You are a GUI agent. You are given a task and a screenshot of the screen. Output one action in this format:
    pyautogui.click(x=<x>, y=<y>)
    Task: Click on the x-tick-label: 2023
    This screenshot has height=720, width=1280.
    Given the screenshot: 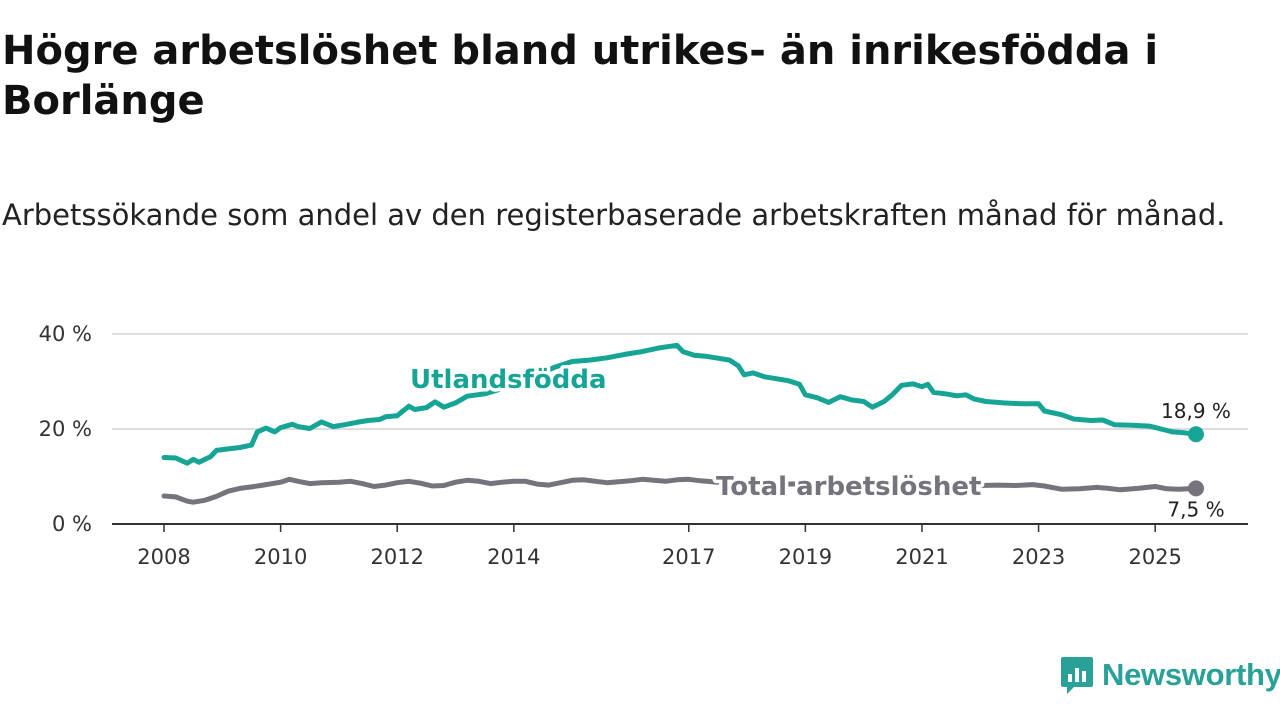 What is the action you would take?
    pyautogui.click(x=1038, y=557)
    